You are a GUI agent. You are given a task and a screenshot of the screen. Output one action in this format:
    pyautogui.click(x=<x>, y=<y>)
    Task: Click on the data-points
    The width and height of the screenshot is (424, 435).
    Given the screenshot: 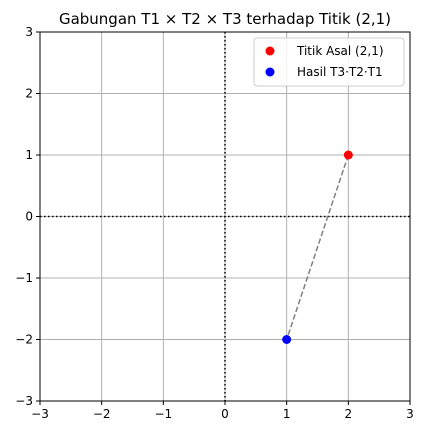 What is the action you would take?
    pyautogui.click(x=317, y=247)
    